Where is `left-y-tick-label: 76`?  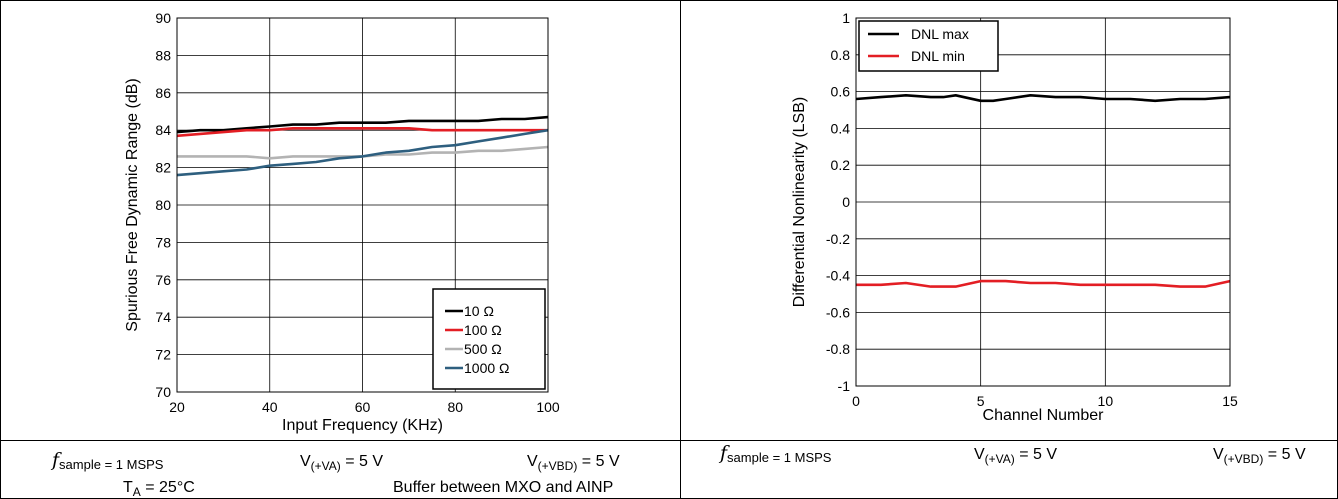 left-y-tick-label: 76 is located at coordinates (163, 280).